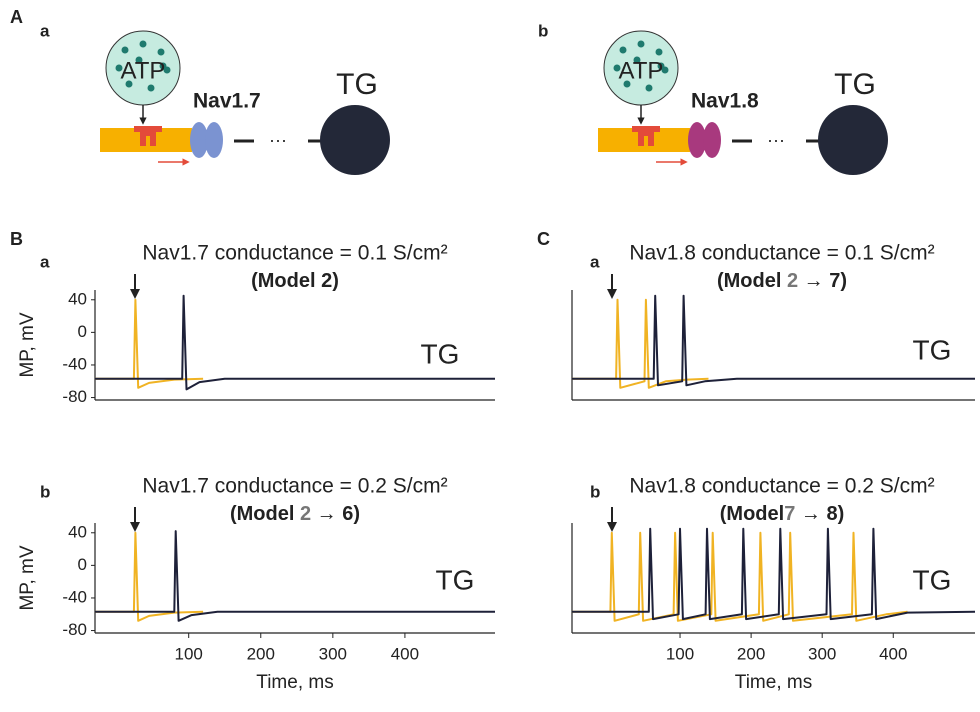 The width and height of the screenshot is (980, 712). I want to click on subtitle-part: 7, so click(789, 514).